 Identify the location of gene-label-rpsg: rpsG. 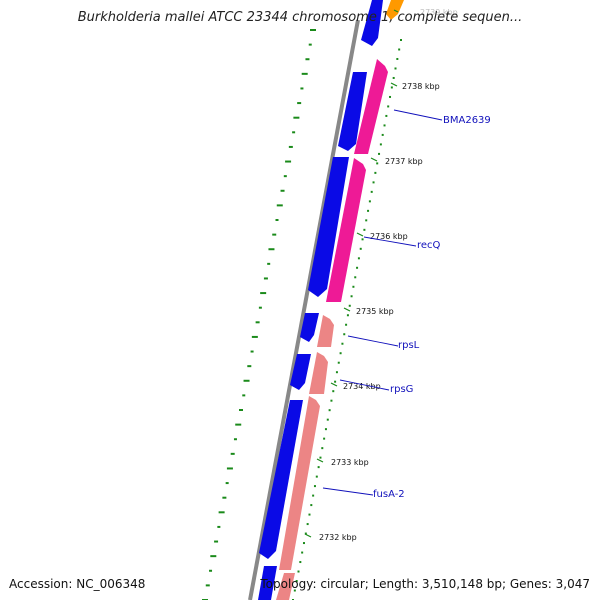
(401, 389).